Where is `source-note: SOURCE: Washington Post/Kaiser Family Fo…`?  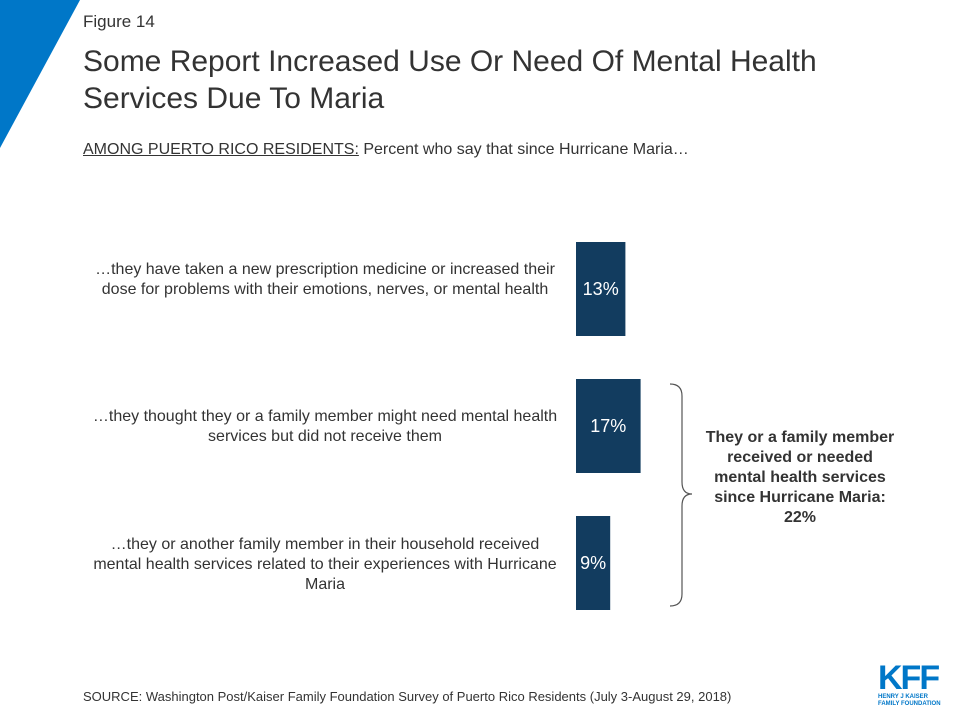 source-note: SOURCE: Washington Post/Kaiser Family Fo… is located at coordinates (407, 696).